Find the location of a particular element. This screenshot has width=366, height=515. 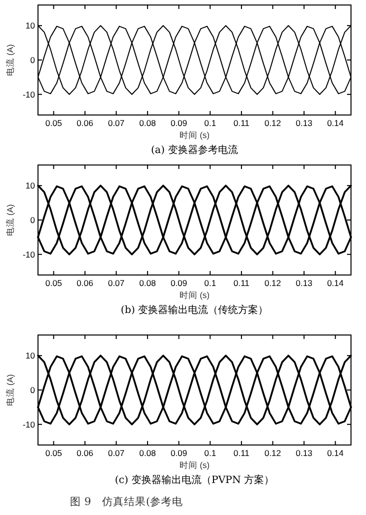

text: (c) 变换器输出电流（PVPN 方案） is located at coordinates (194, 480).